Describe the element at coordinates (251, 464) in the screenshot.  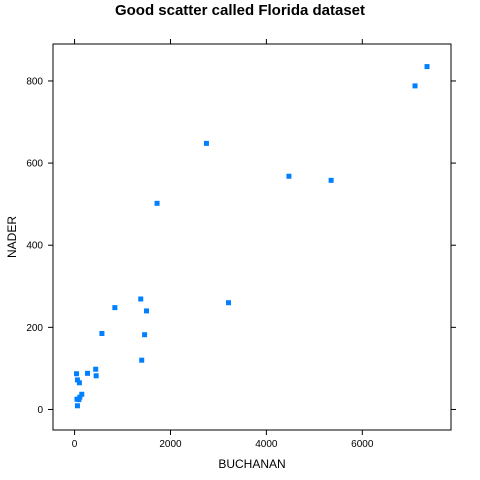
I see `x-axis-label: BUCHANAN` at that location.